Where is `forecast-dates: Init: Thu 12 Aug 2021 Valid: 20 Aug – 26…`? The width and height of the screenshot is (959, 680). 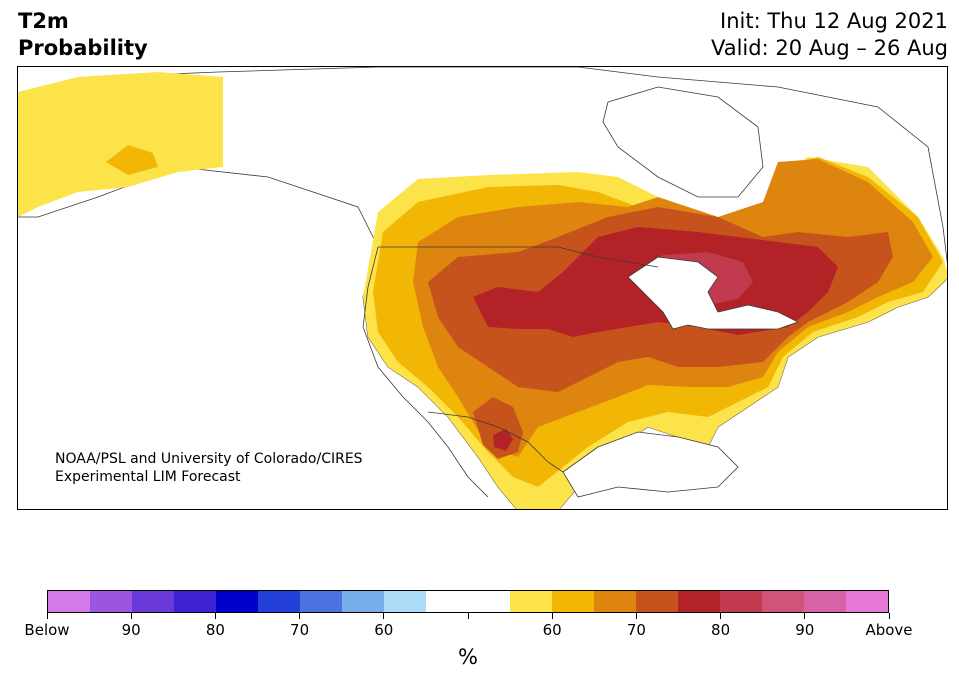 forecast-dates: Init: Thu 12 Aug 2021 Valid: 20 Aug – 26… is located at coordinates (829, 35).